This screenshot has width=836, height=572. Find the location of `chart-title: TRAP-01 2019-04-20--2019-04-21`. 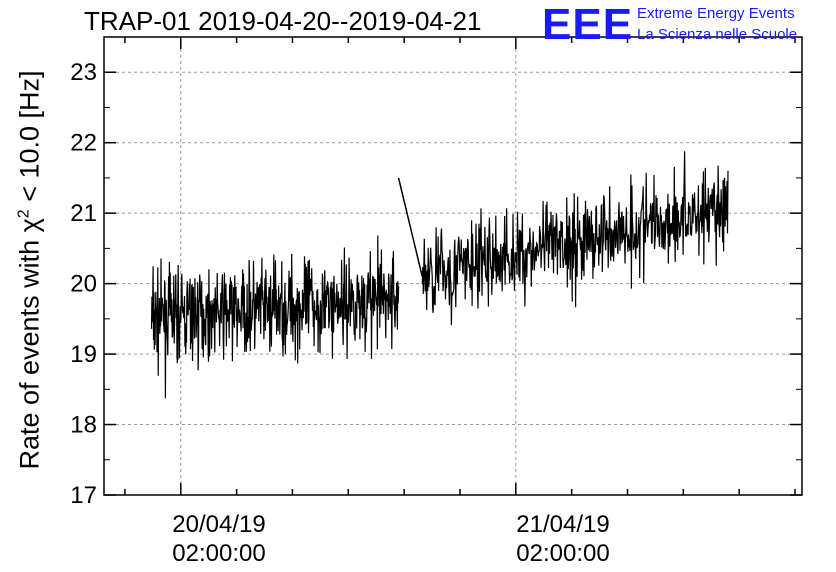

chart-title: TRAP-01 2019-04-20--2019-04-21 is located at coordinates (283, 21).